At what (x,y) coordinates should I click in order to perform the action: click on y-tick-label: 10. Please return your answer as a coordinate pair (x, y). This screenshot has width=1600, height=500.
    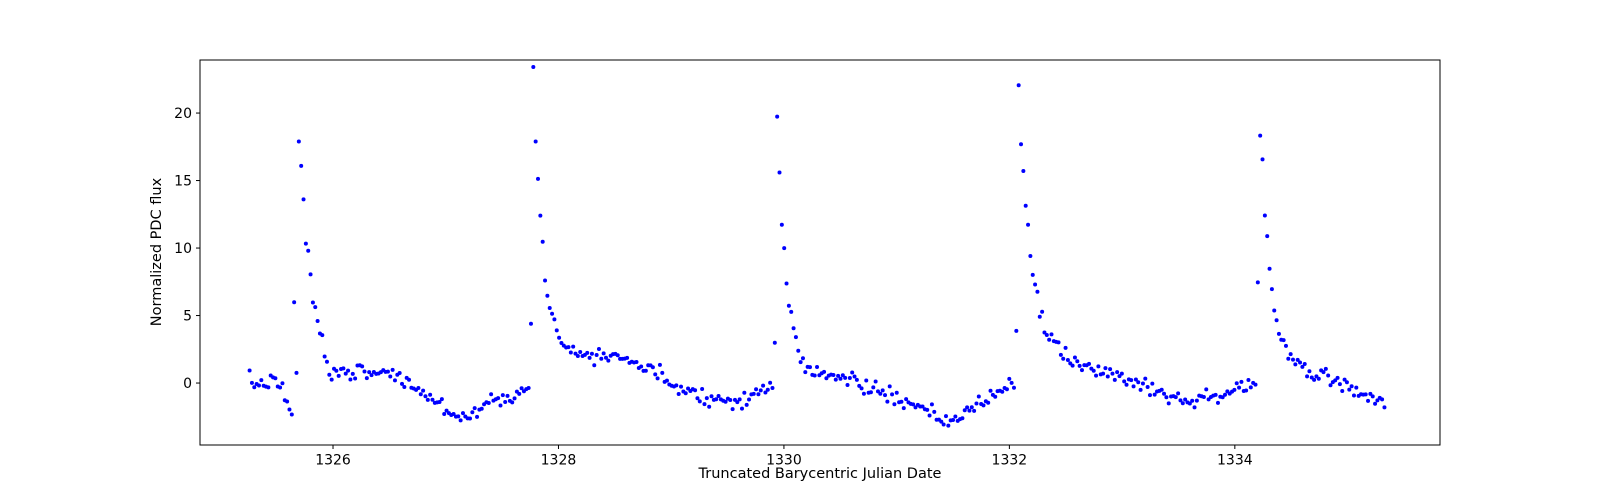
    Looking at the image, I should click on (183, 249).